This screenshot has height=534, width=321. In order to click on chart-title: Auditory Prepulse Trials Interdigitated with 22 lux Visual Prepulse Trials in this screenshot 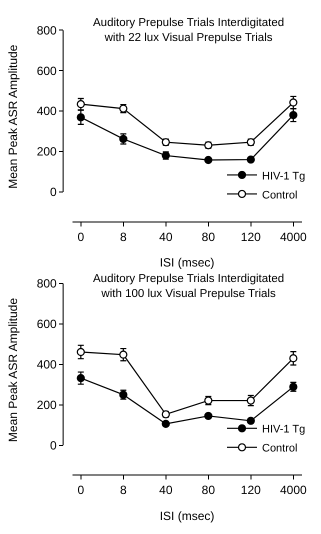, I will do `click(188, 30)`.